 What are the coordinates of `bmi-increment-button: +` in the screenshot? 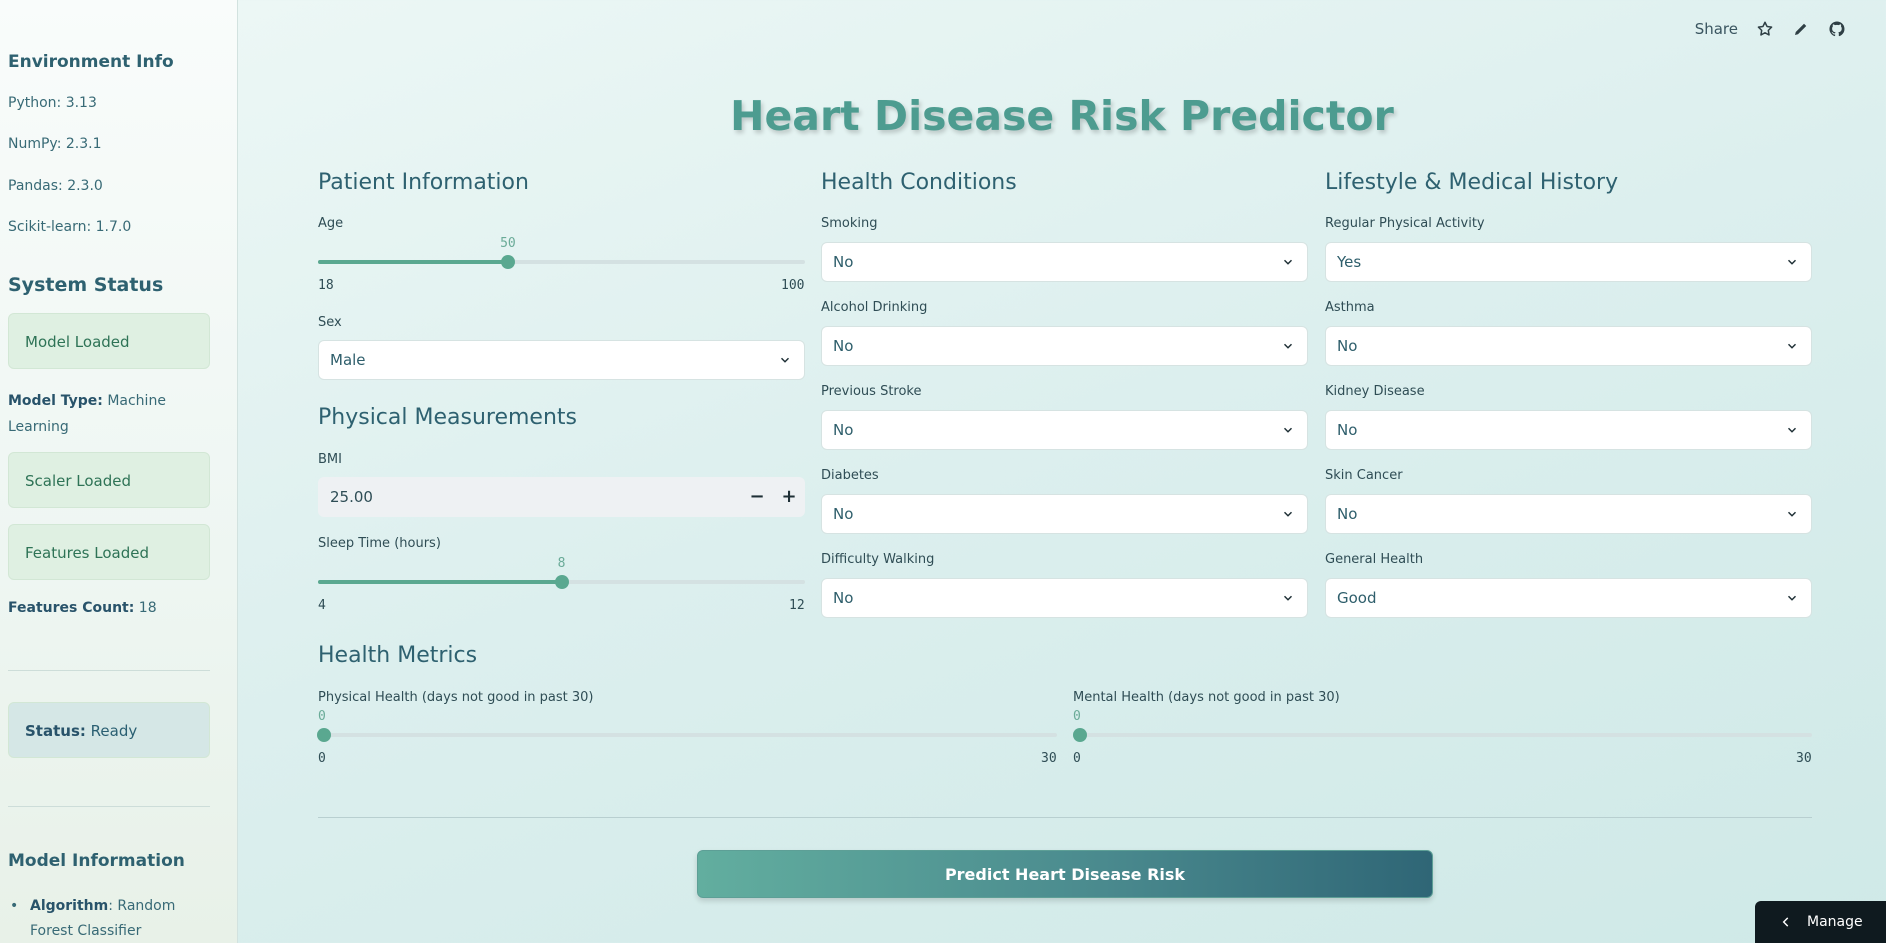 It's located at (789, 496).